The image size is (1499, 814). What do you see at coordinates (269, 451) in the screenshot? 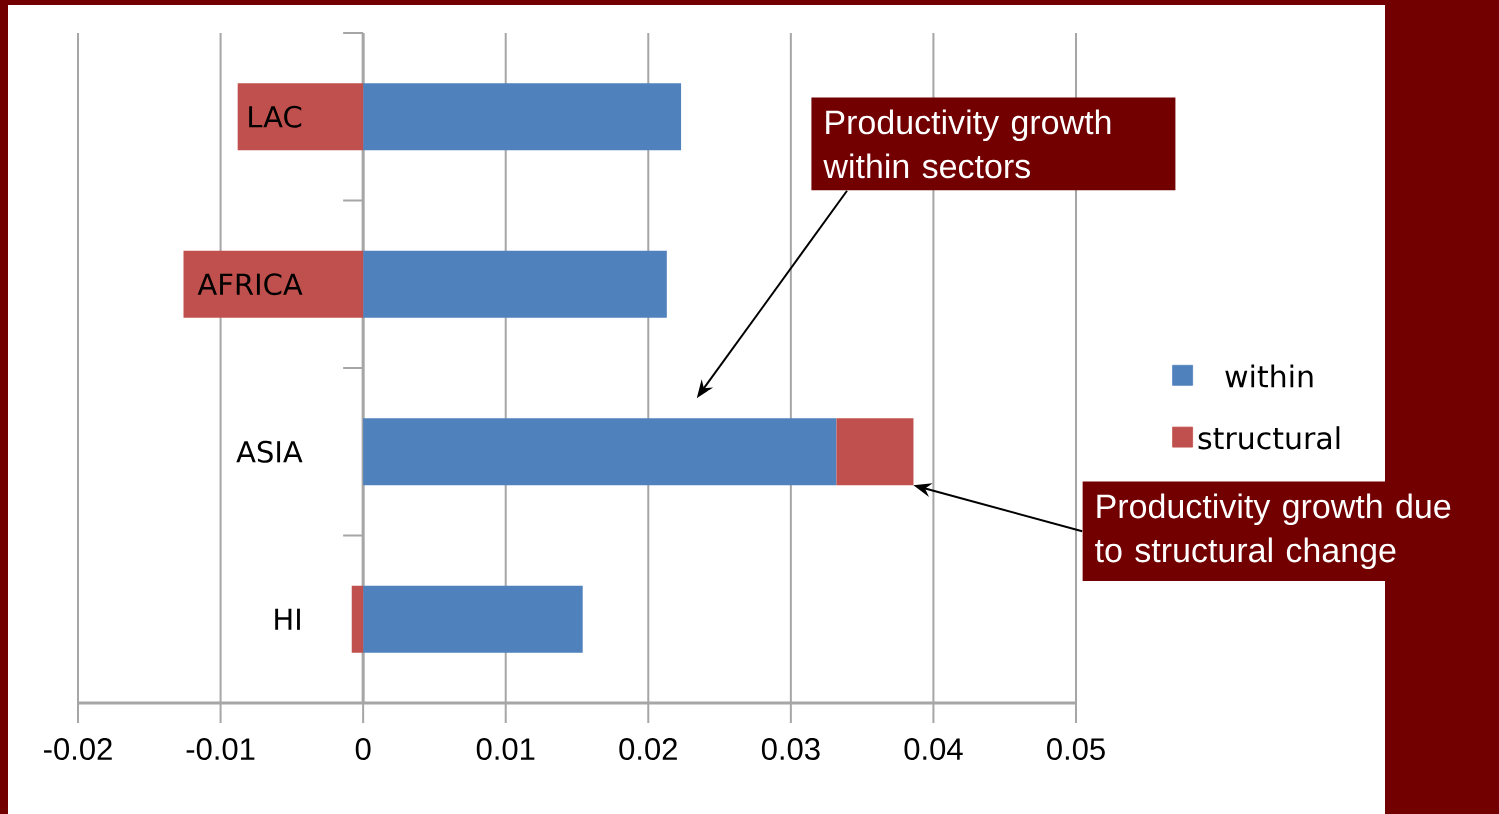
I see `y-tick-label: ASIA` at bounding box center [269, 451].